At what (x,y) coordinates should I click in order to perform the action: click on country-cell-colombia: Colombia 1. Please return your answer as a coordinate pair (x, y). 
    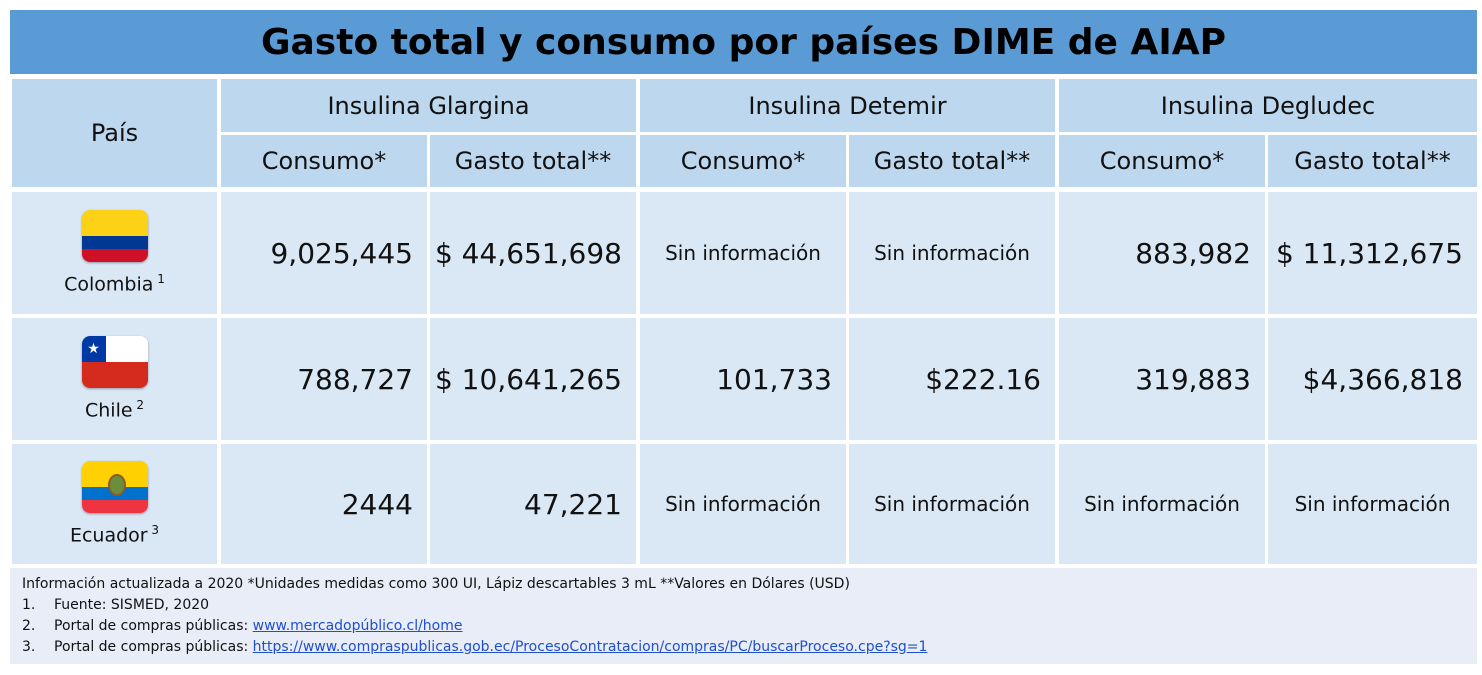
    Looking at the image, I should click on (114, 253).